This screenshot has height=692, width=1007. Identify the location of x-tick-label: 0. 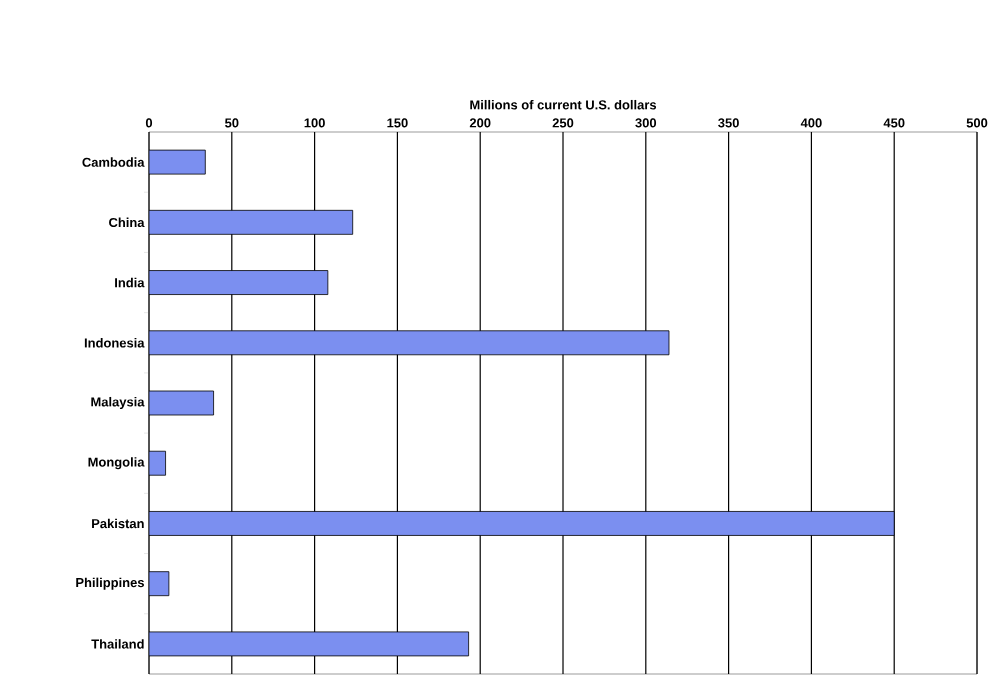
(149, 123).